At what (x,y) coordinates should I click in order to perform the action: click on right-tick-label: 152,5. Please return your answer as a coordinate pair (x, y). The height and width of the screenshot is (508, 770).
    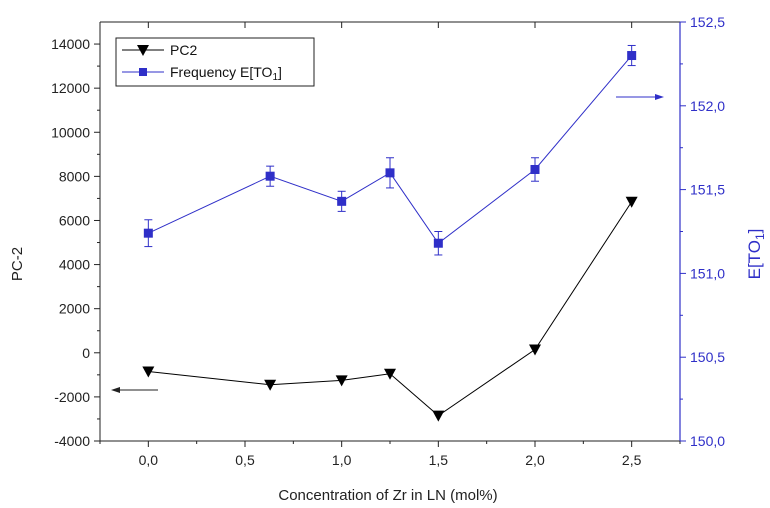
    Looking at the image, I should click on (707, 22).